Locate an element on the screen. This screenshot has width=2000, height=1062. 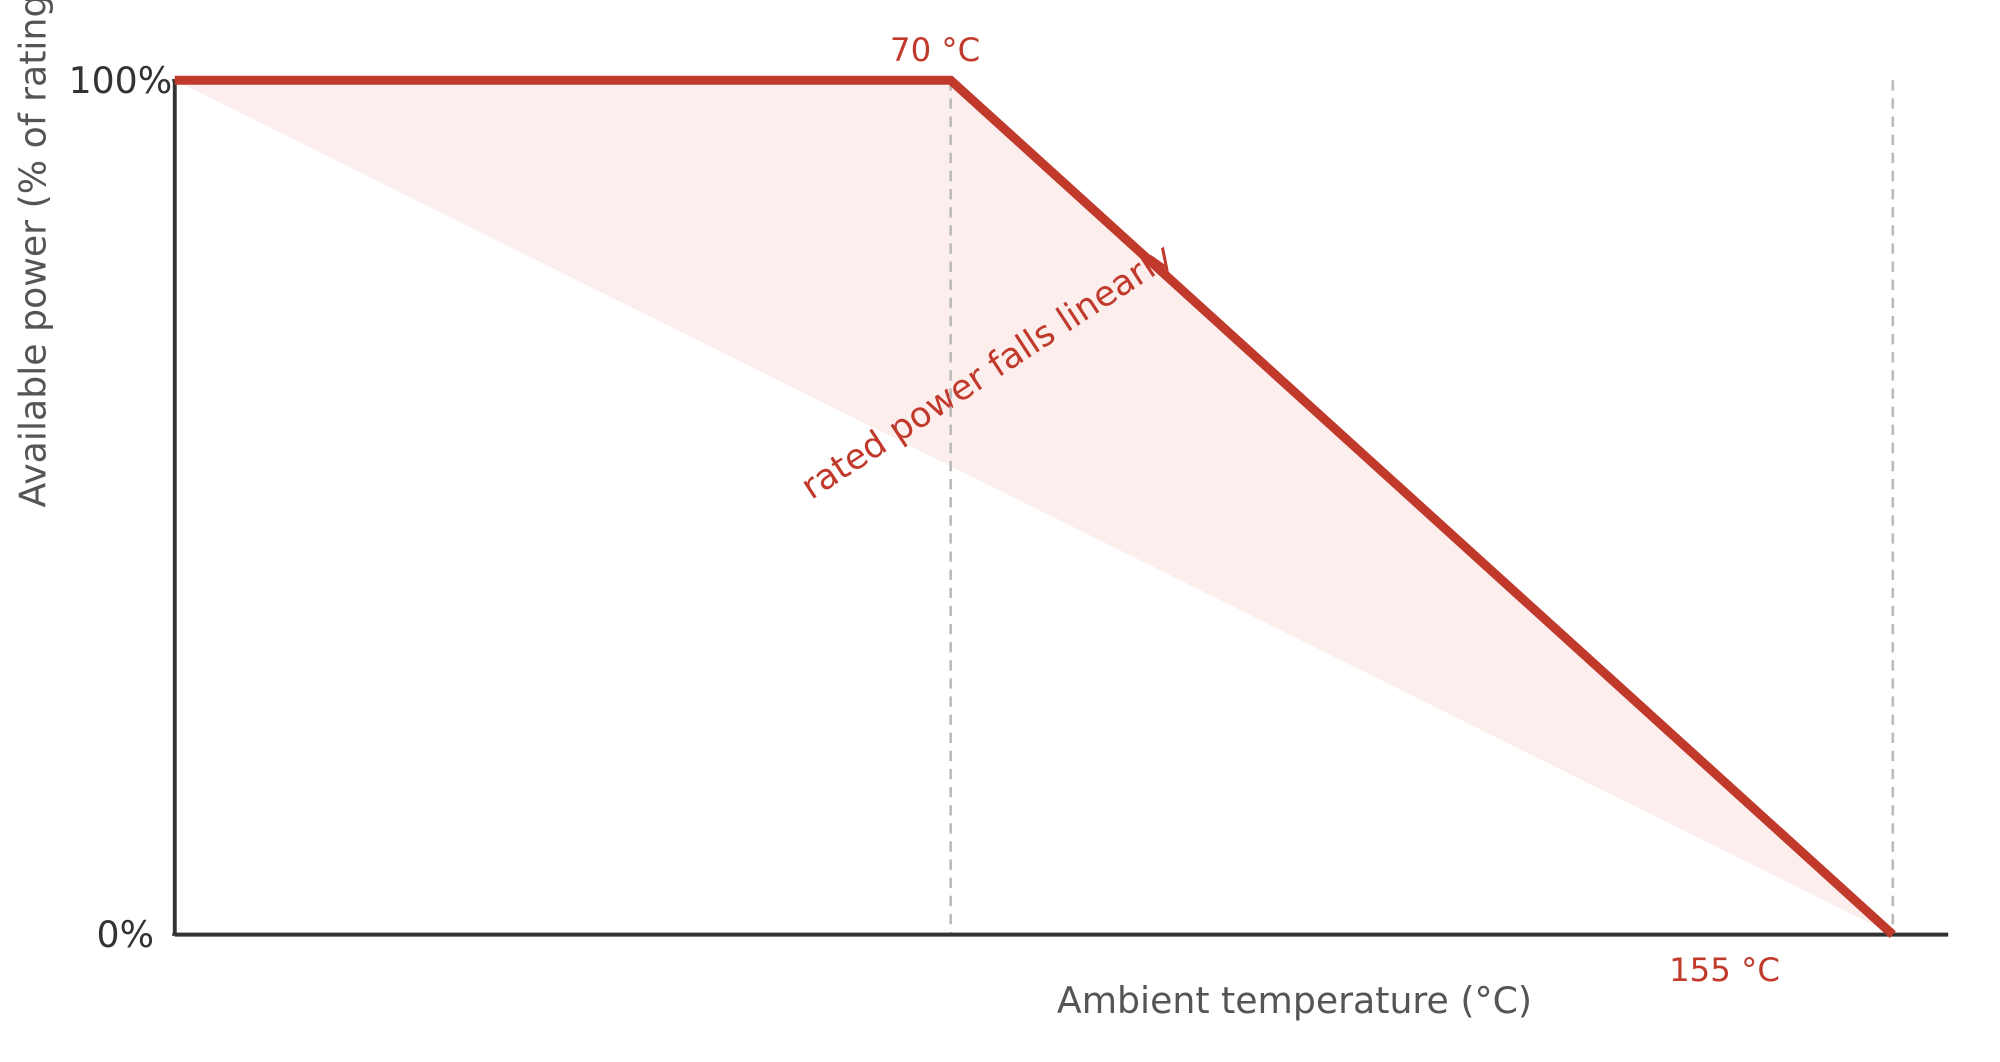
y-axis-title: Available power (% of rating) is located at coordinates (32, 253).